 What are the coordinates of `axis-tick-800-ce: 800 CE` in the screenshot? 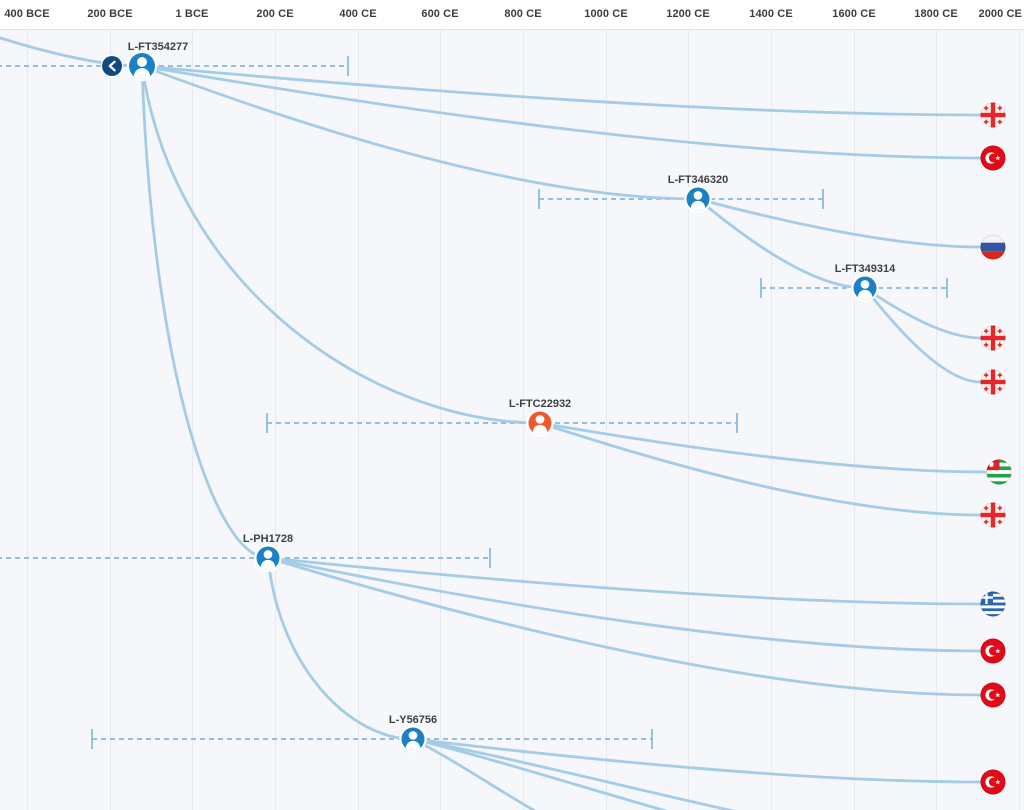 It's located at (523, 14).